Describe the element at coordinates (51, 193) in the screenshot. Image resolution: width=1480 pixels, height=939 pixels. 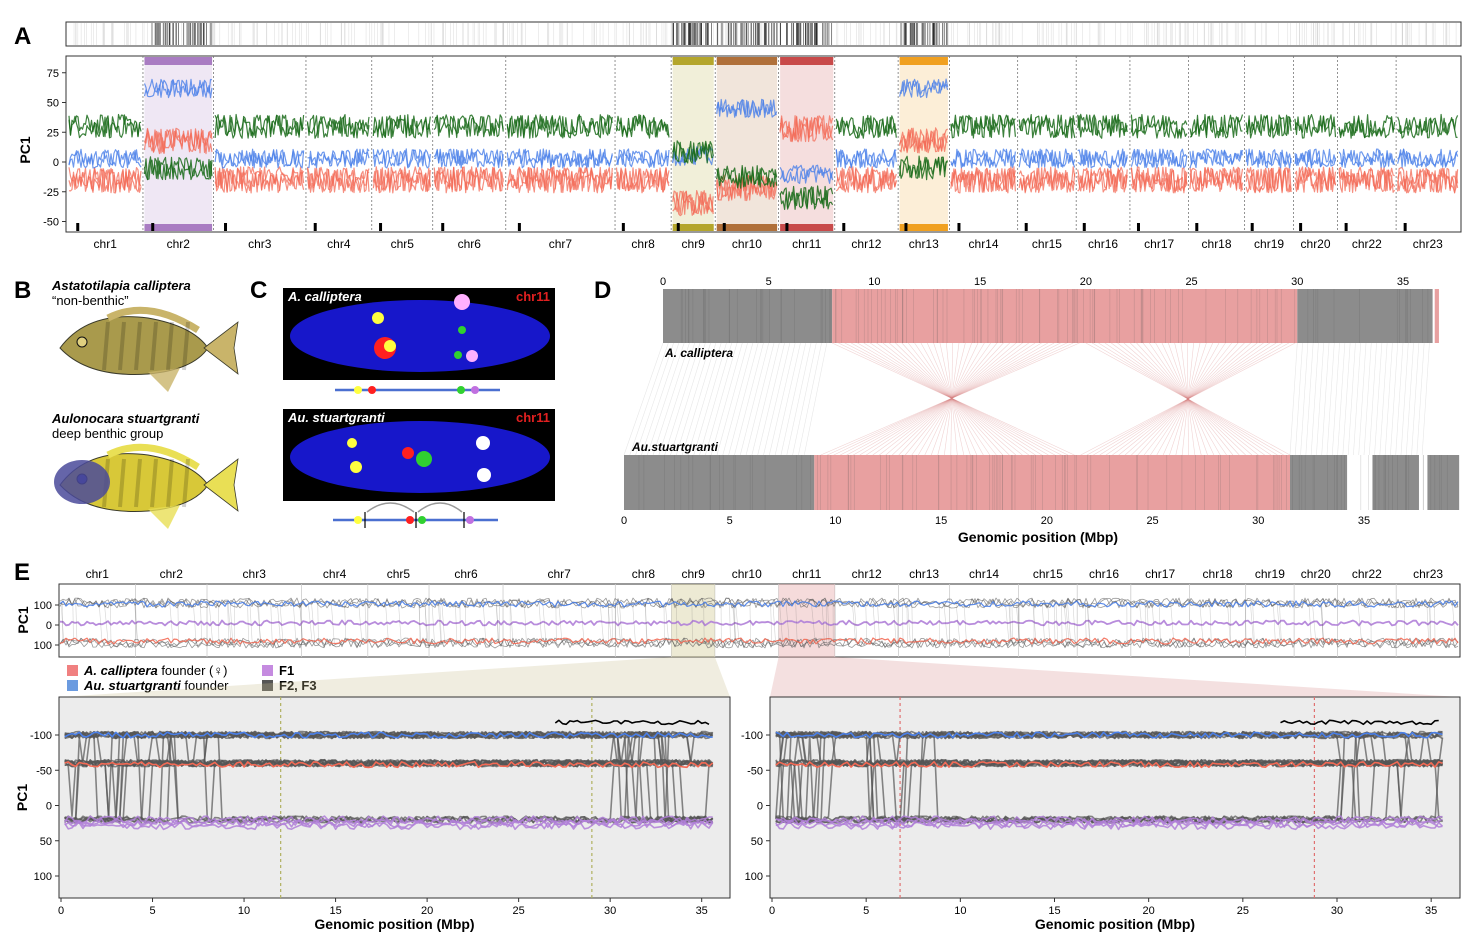
I see `ytick-label: -25` at that location.